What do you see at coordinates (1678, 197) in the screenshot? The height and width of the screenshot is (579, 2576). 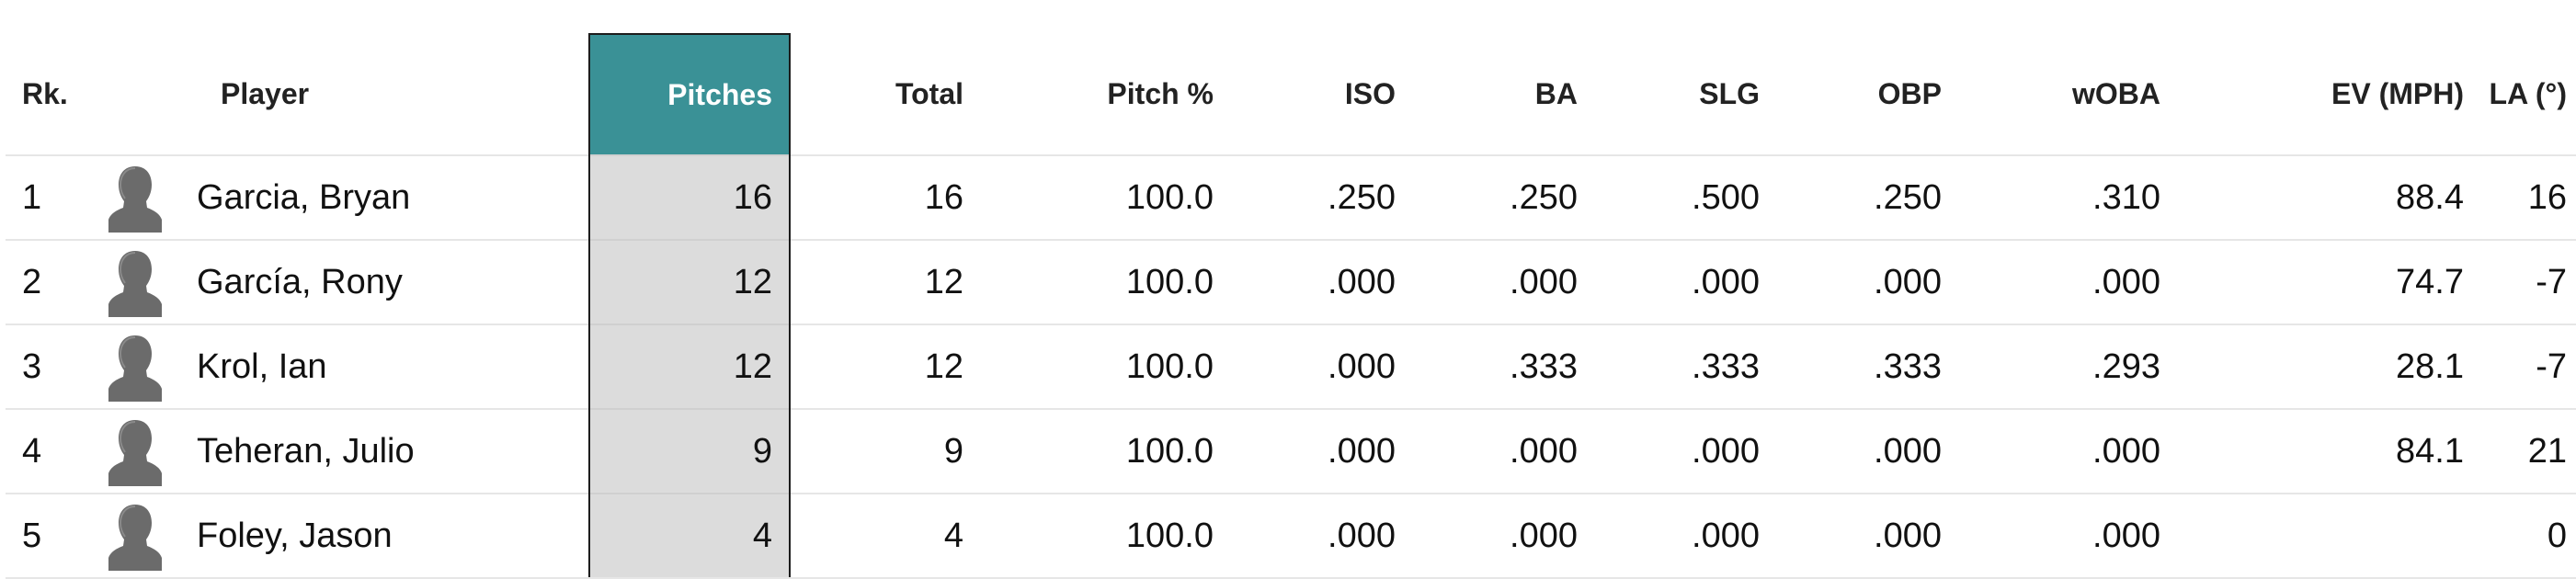 I see `slg-cell: .500` at bounding box center [1678, 197].